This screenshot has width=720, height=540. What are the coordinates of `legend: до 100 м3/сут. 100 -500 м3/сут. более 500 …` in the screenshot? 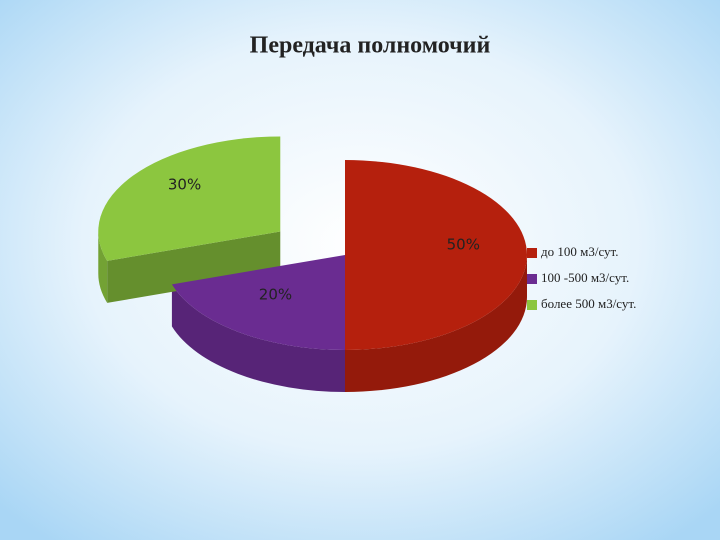 It's located at (581, 277).